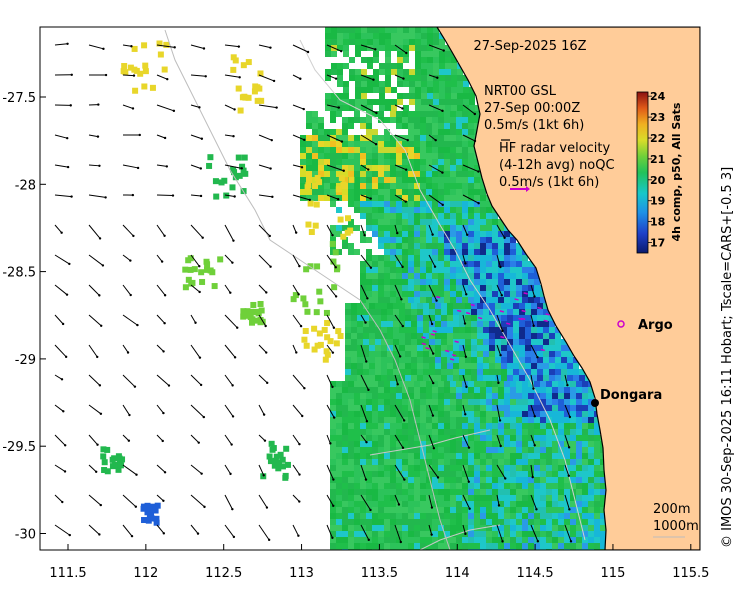  I want to click on argo-marker, so click(621, 324).